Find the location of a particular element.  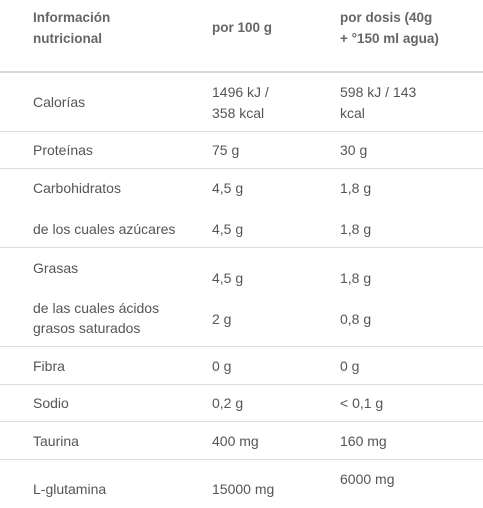

proteins-per100: 75 g is located at coordinates (226, 150).